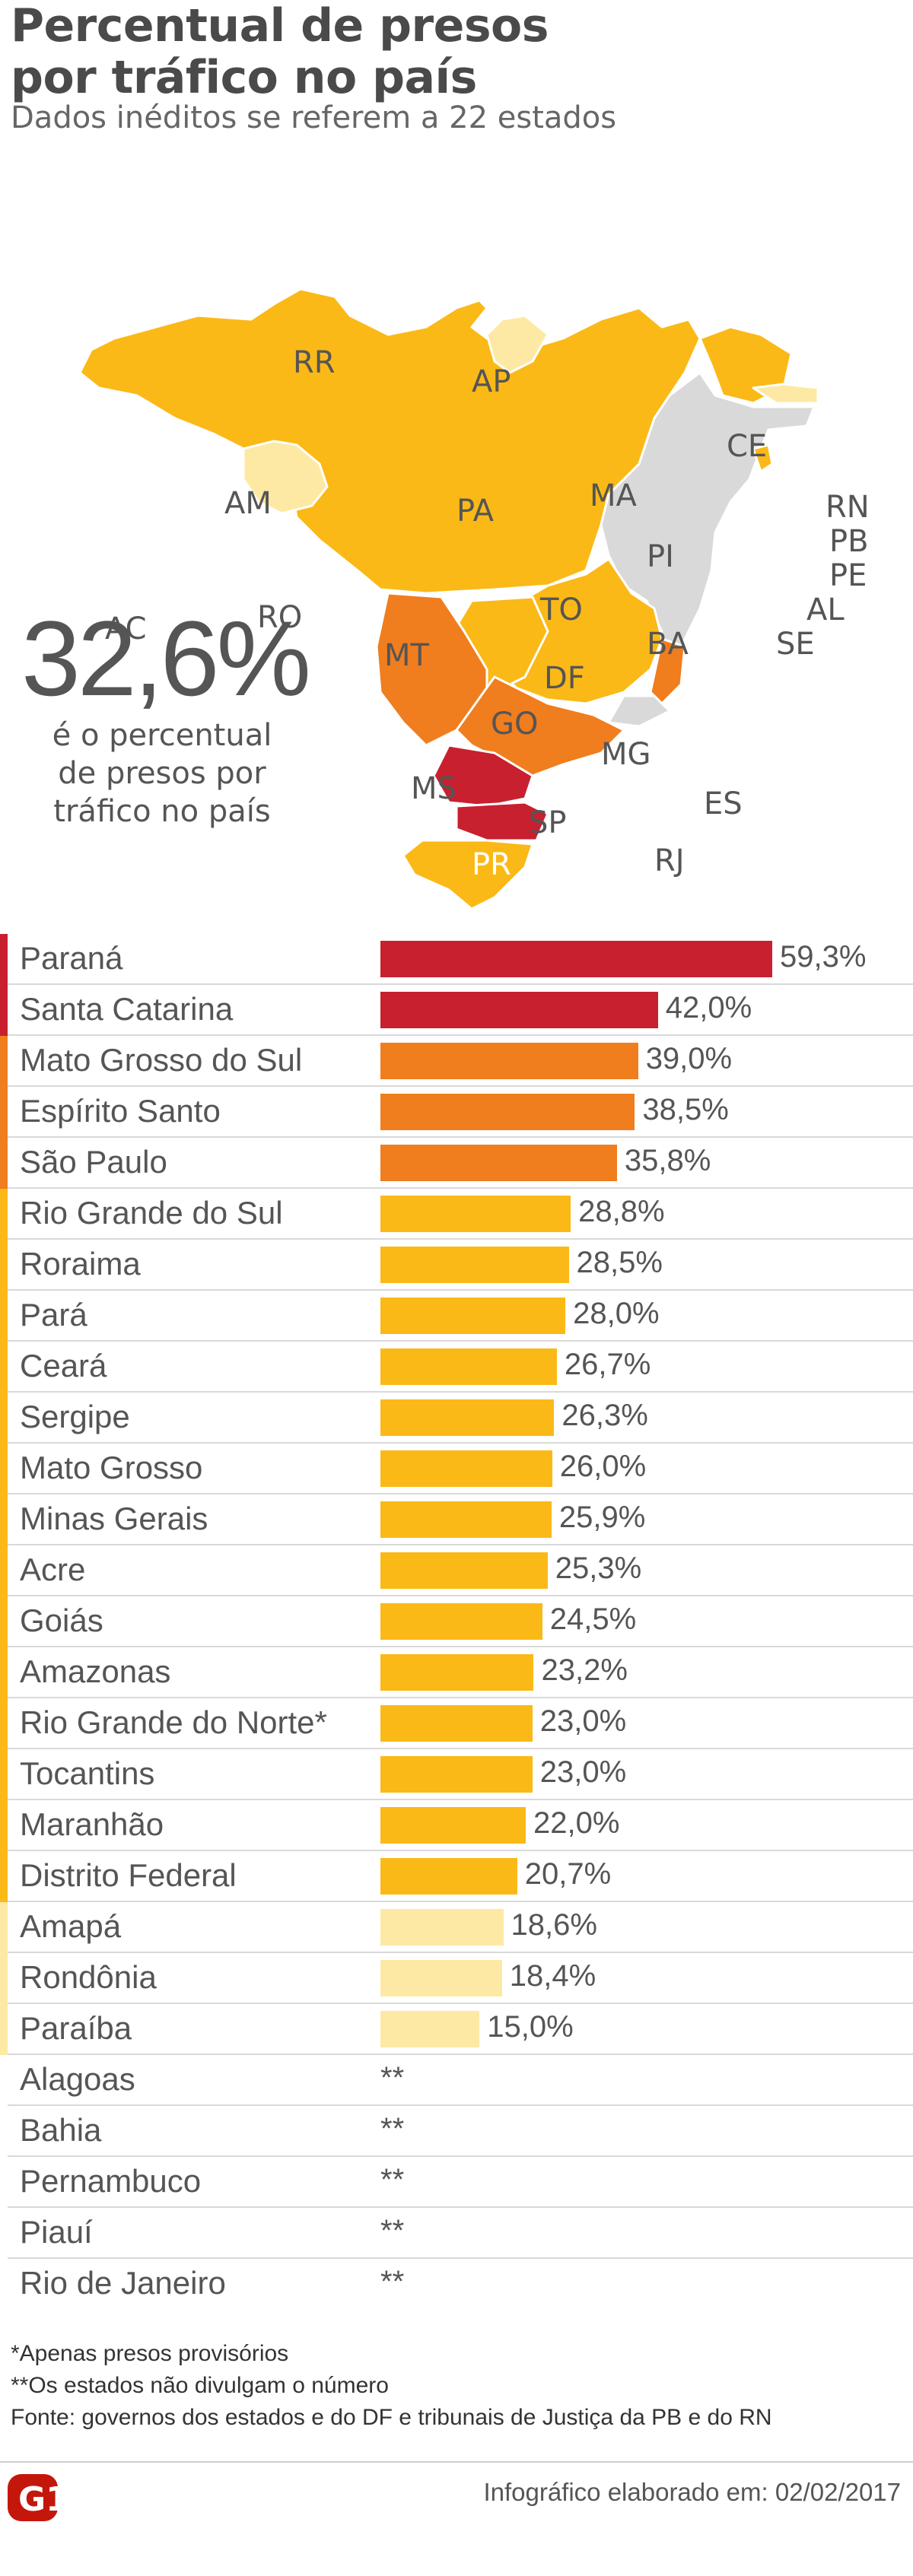 The height and width of the screenshot is (2576, 913). What do you see at coordinates (491, 381) in the screenshot?
I see `map-label-ap: AP` at bounding box center [491, 381].